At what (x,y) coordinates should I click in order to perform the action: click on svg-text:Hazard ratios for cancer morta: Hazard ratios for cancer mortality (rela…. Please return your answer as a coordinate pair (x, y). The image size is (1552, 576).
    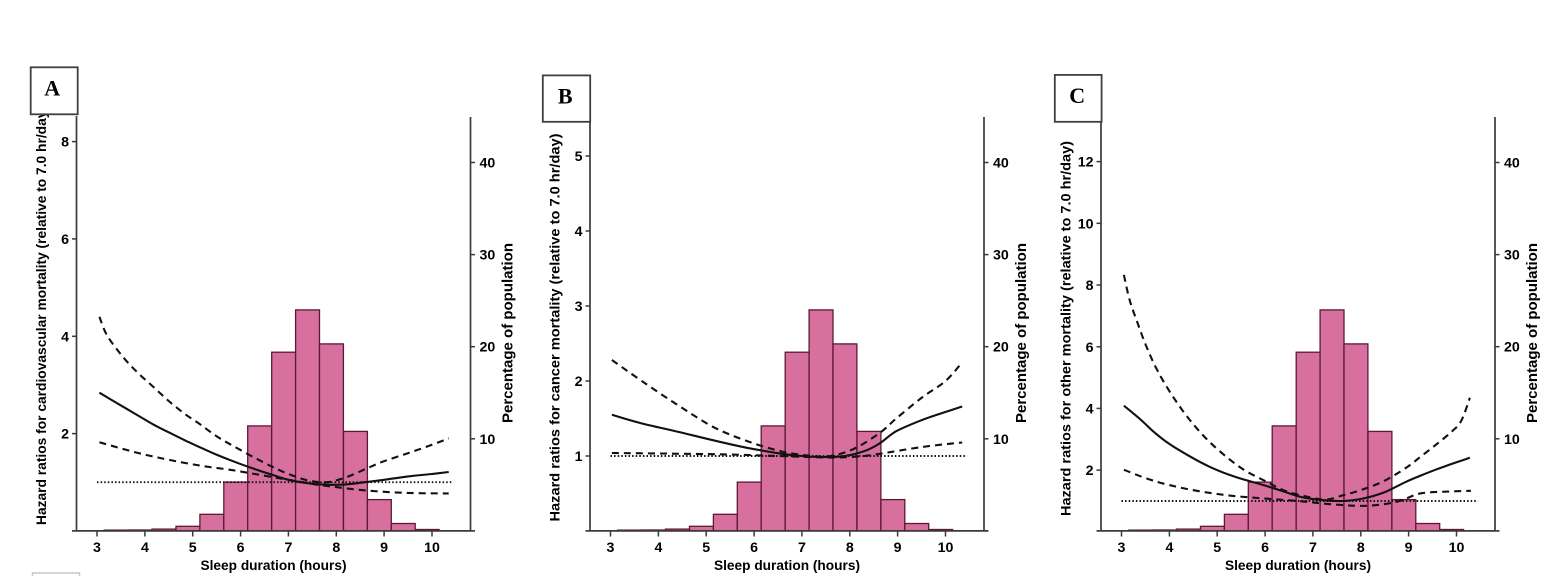
    Looking at the image, I should click on (555, 328).